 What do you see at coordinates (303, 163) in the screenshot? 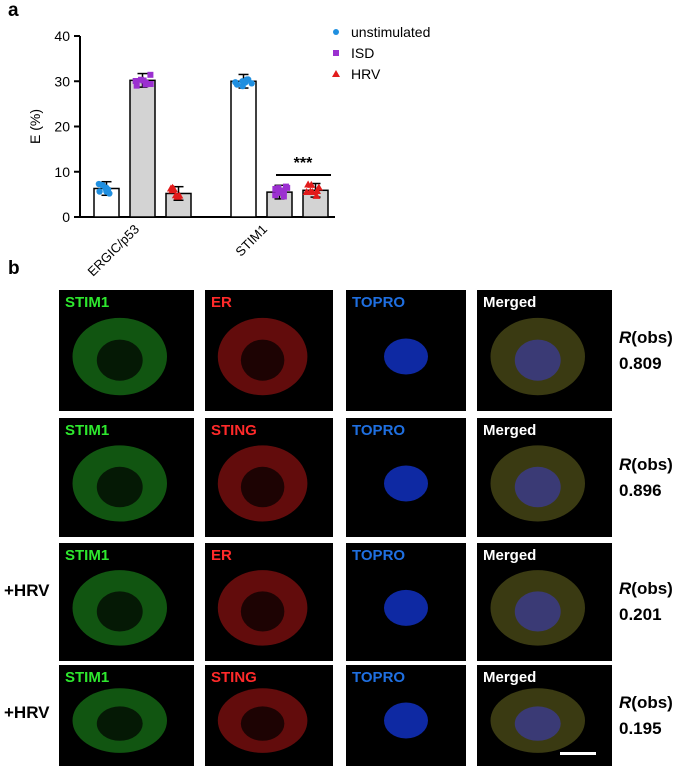
I see `significance-annotation: ***` at bounding box center [303, 163].